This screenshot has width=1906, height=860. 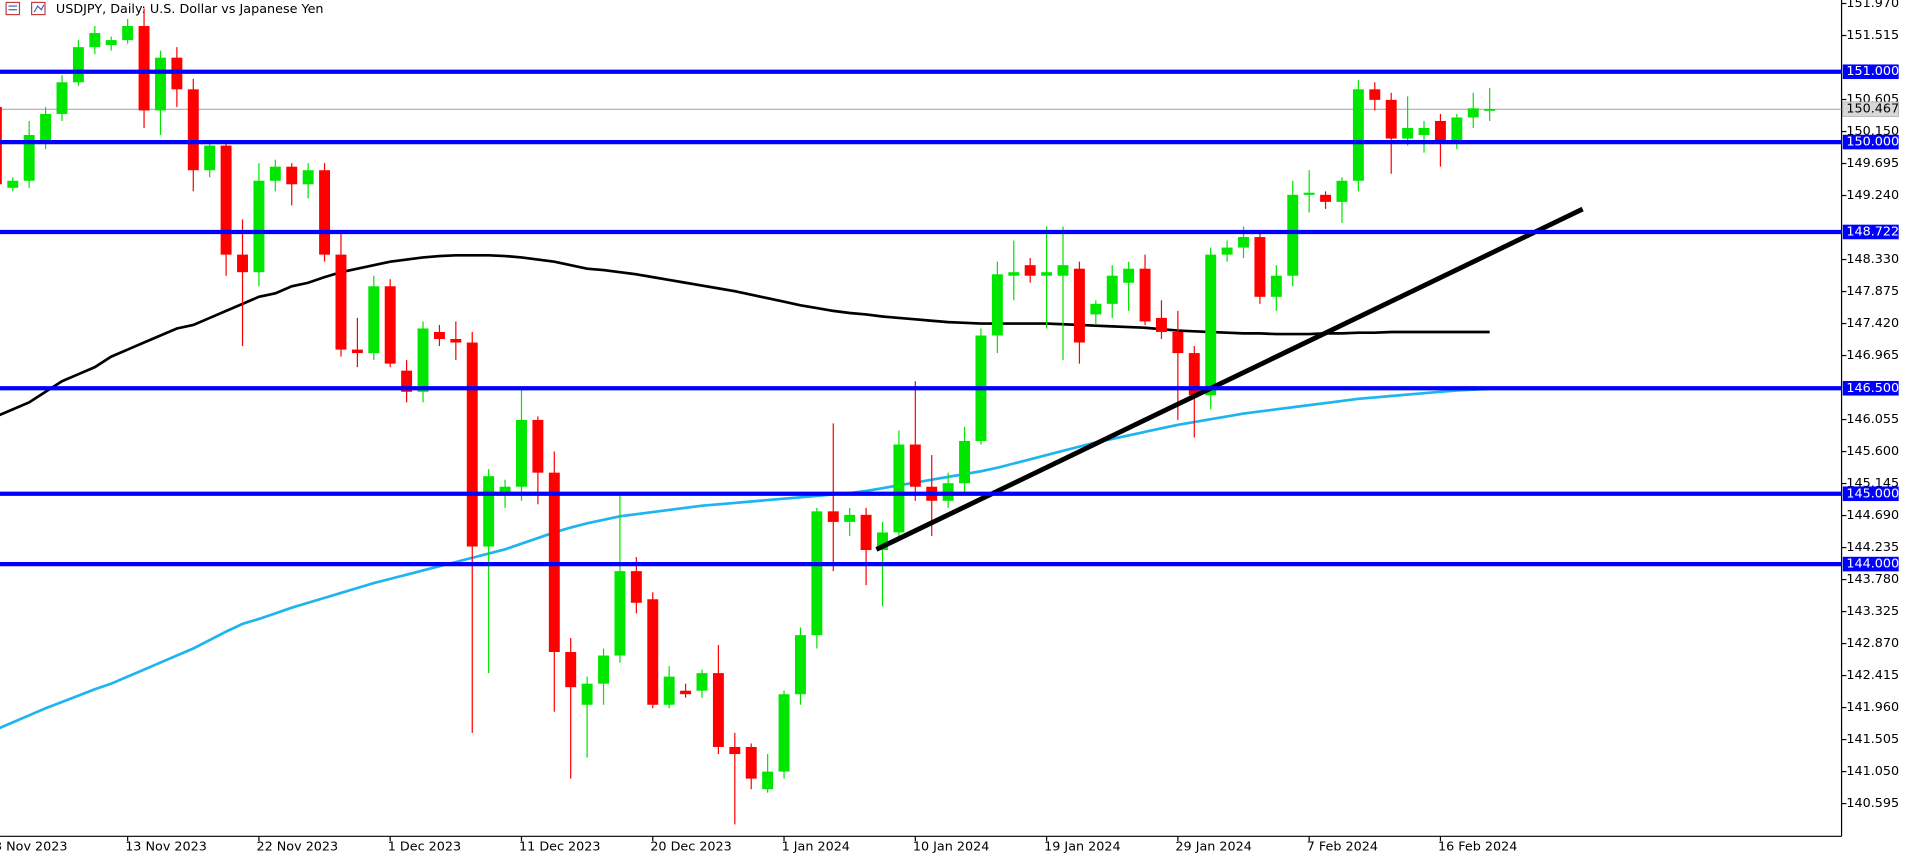 I want to click on x-tick-label: 16 Feb 2024, so click(x=1477, y=847).